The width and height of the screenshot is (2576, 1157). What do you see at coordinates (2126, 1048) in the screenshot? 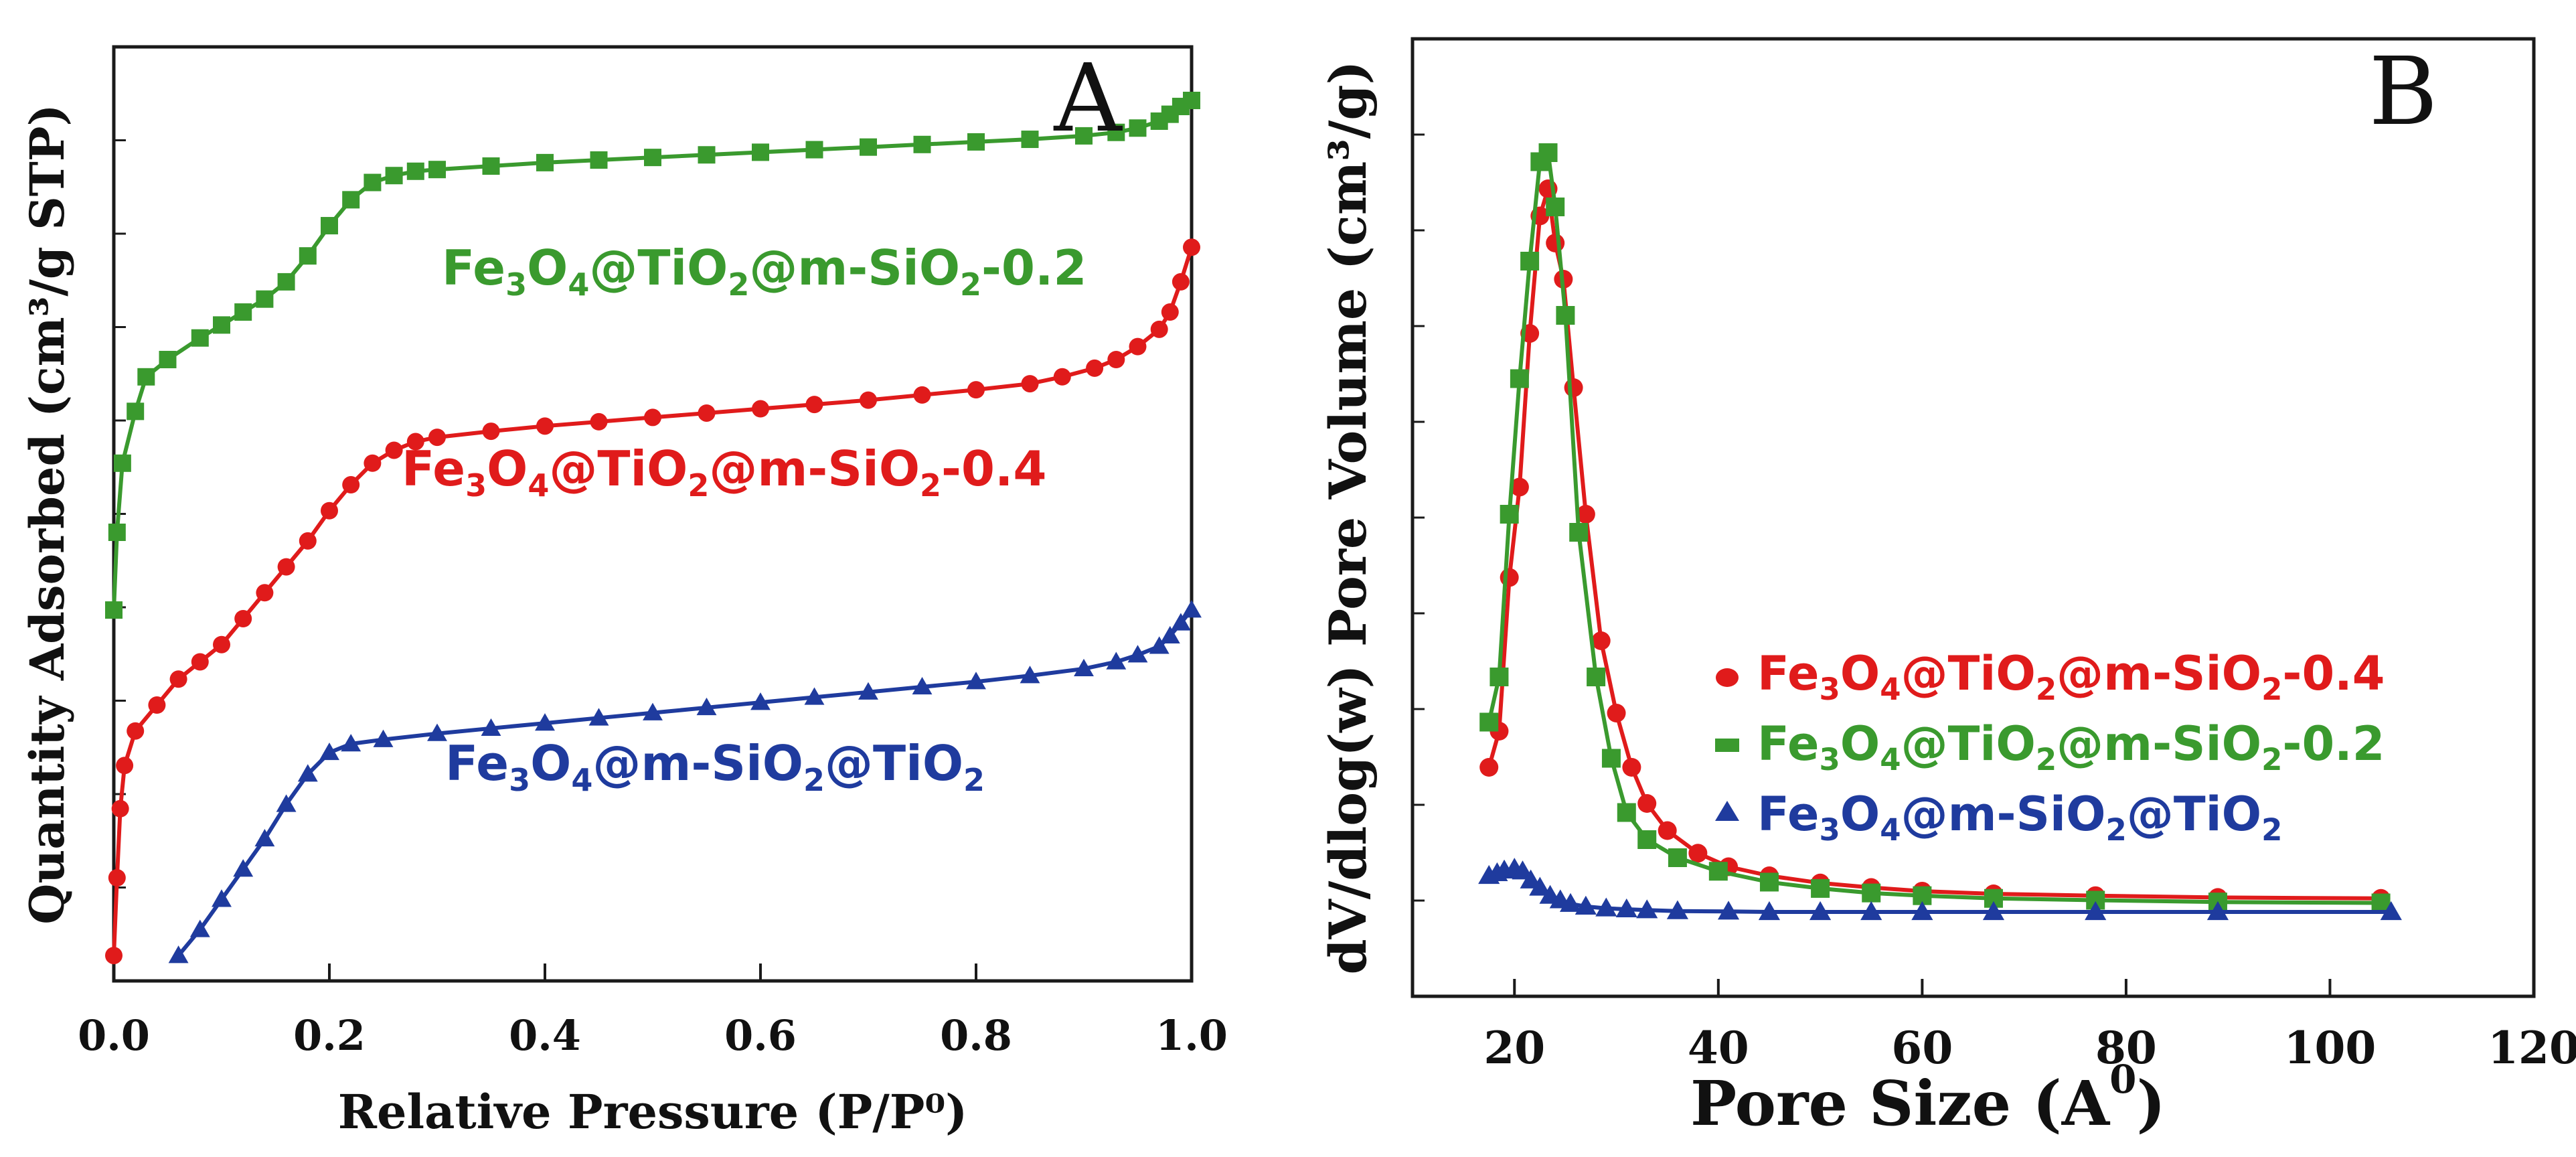
I see `x-tick-label: 80` at bounding box center [2126, 1048].